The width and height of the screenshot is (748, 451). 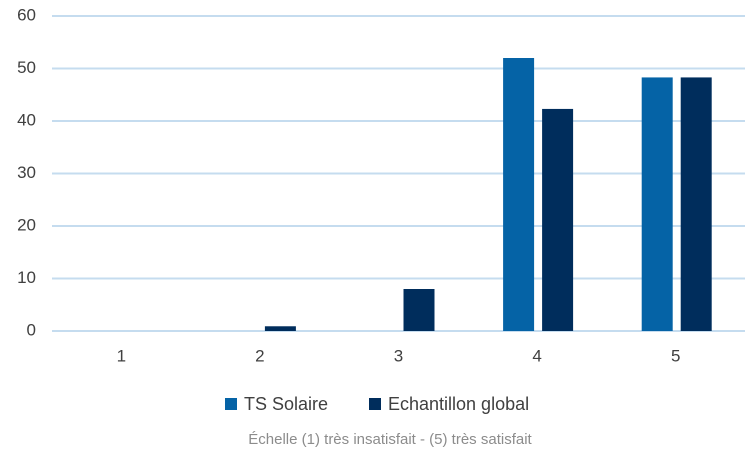 I want to click on x-tick-label: 2, so click(x=259, y=355).